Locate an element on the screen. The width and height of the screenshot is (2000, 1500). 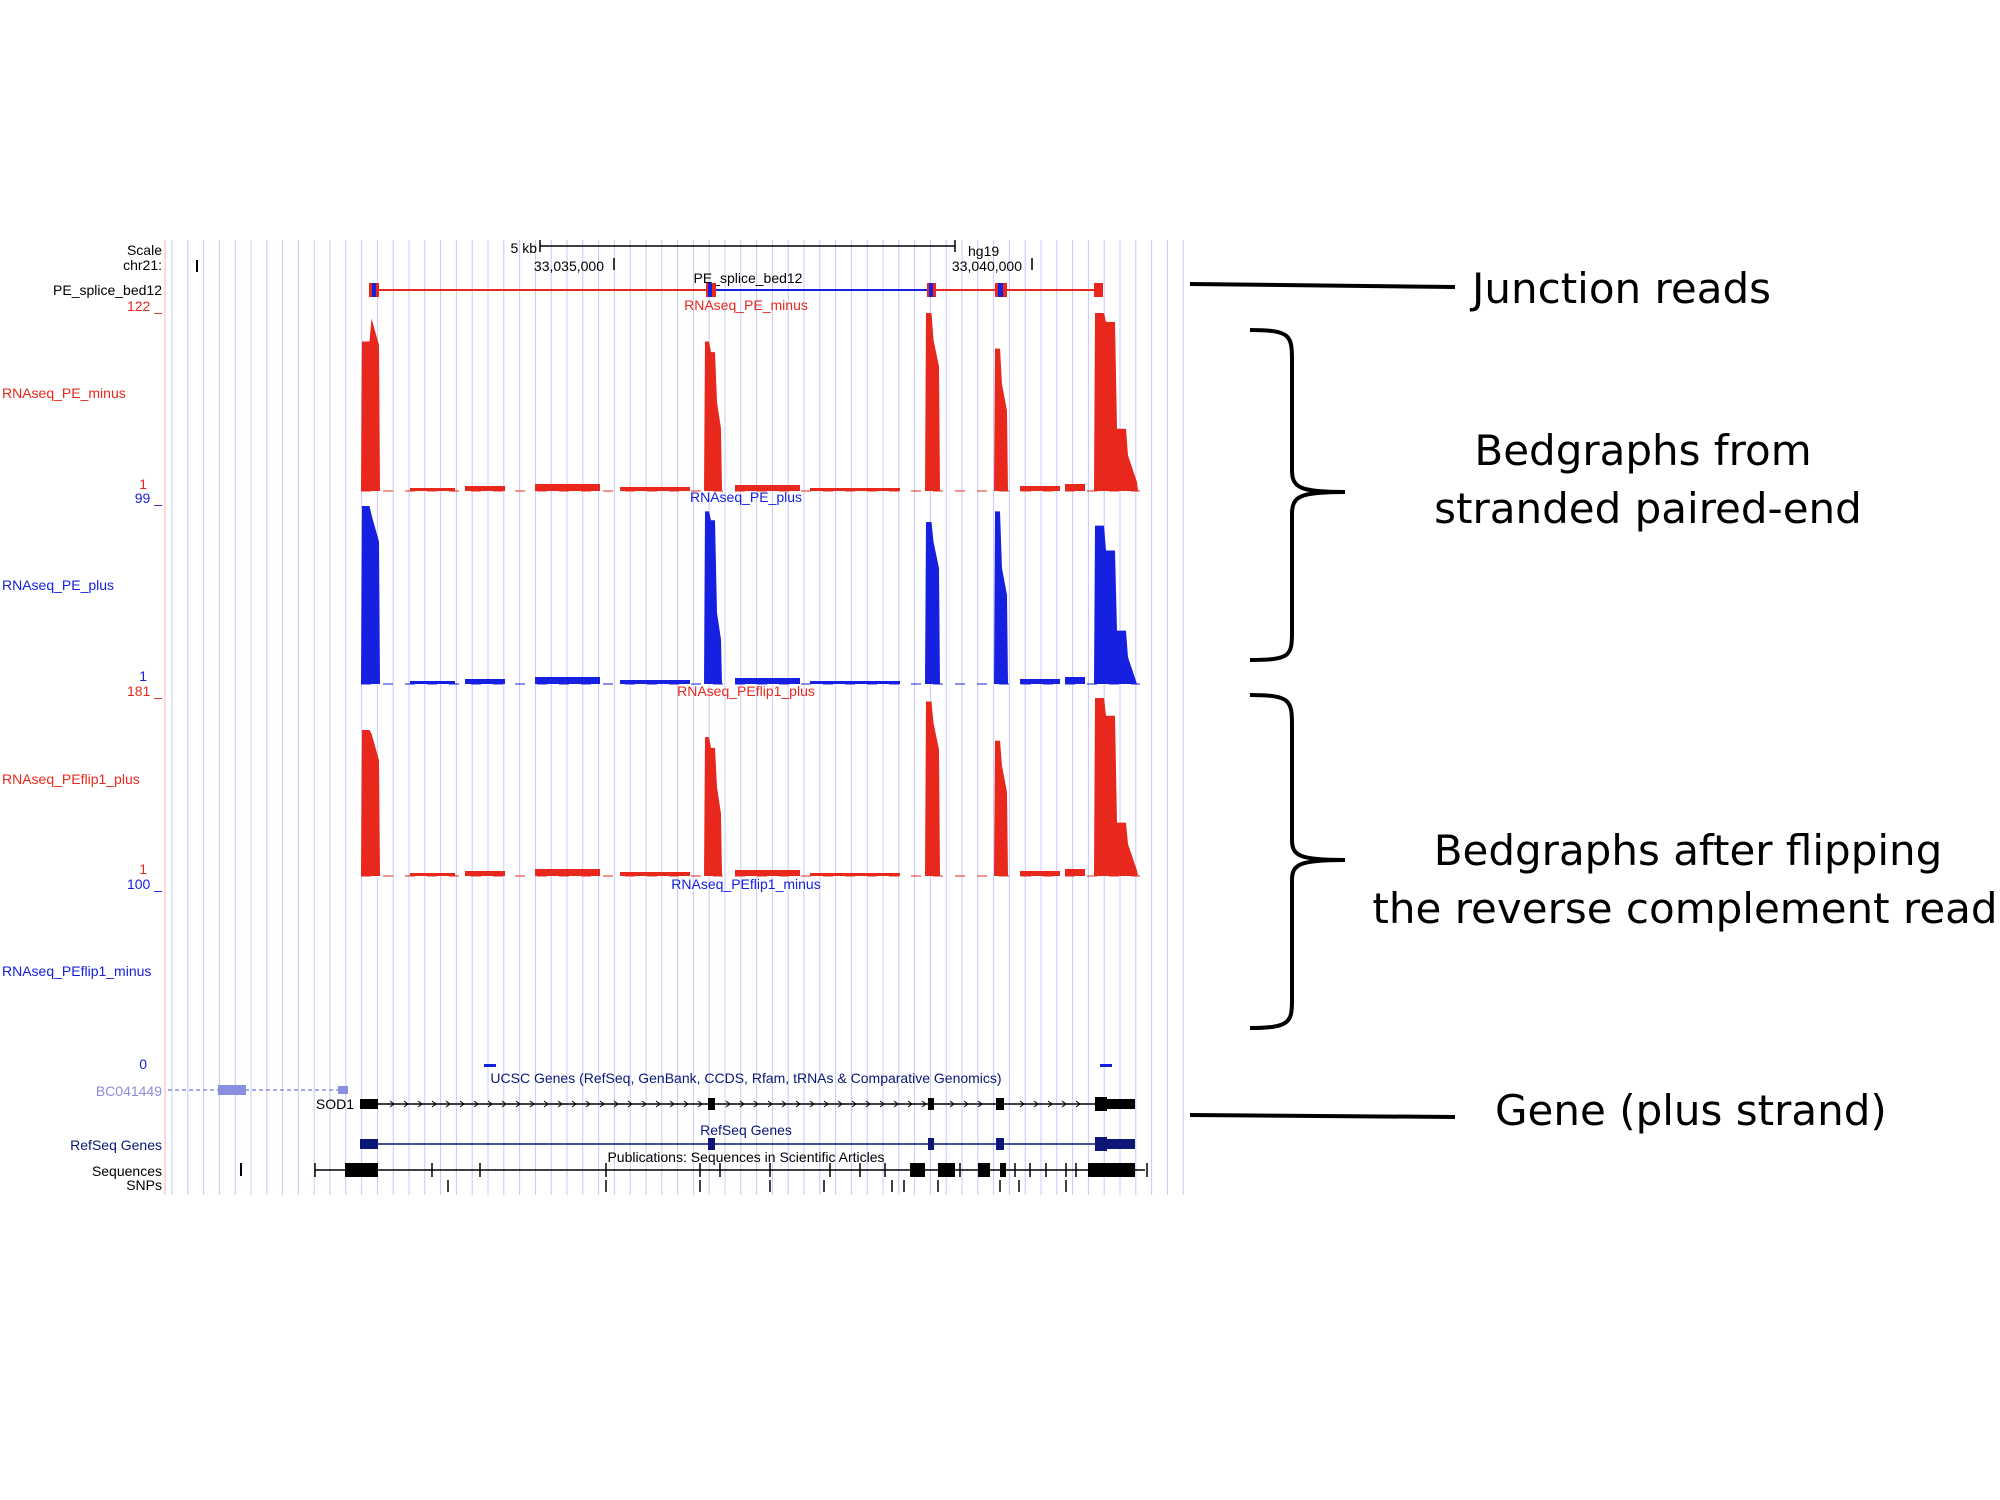
junction-pointer-line is located at coordinates (1322, 285).